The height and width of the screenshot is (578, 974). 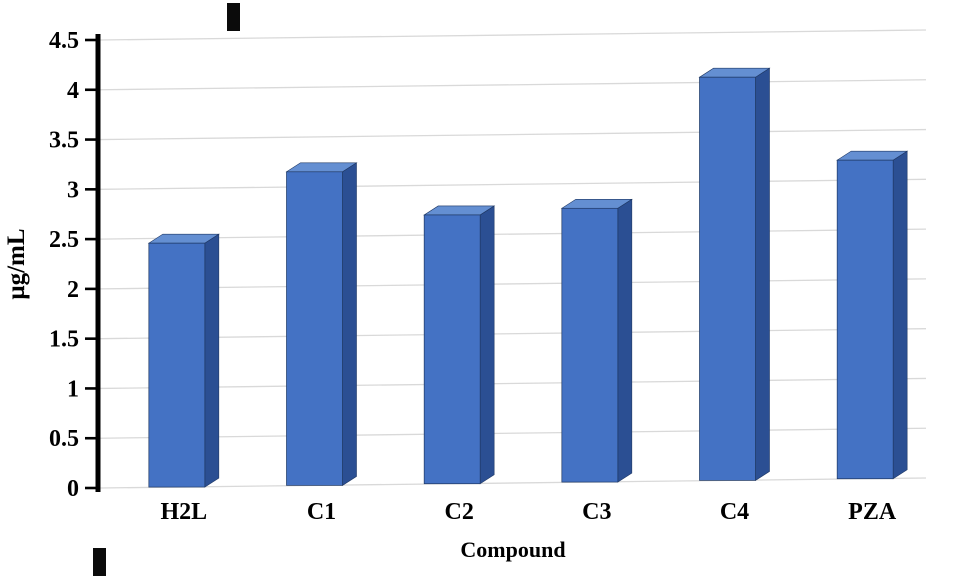 I want to click on bar-C2, so click(x=452, y=349).